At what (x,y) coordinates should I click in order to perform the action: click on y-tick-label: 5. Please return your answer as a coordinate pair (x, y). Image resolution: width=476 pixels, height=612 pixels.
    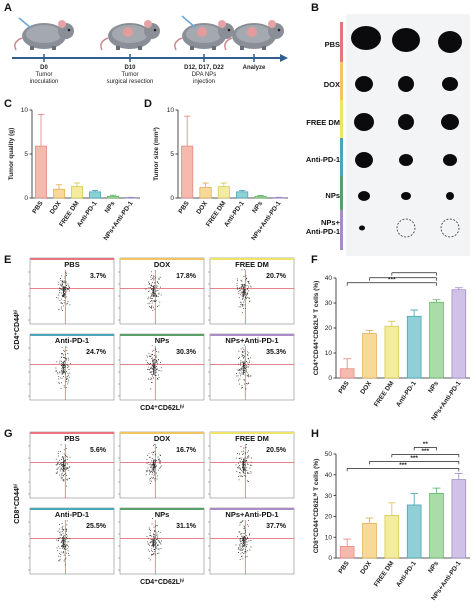
    Looking at the image, I should click on (172, 154).